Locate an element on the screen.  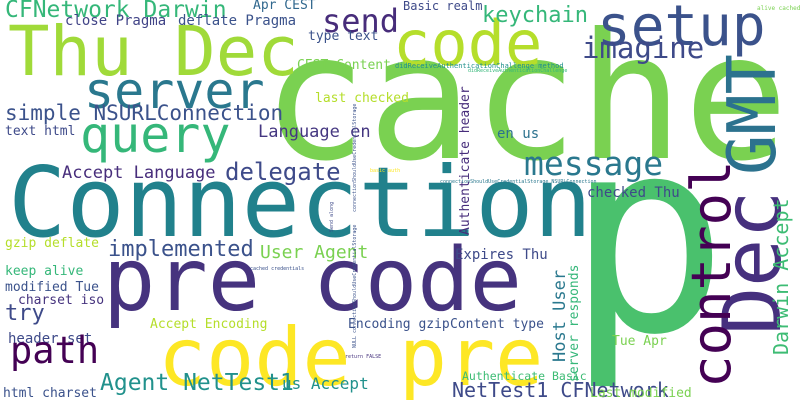
word: Darwin Accept is located at coordinates (781, 276).